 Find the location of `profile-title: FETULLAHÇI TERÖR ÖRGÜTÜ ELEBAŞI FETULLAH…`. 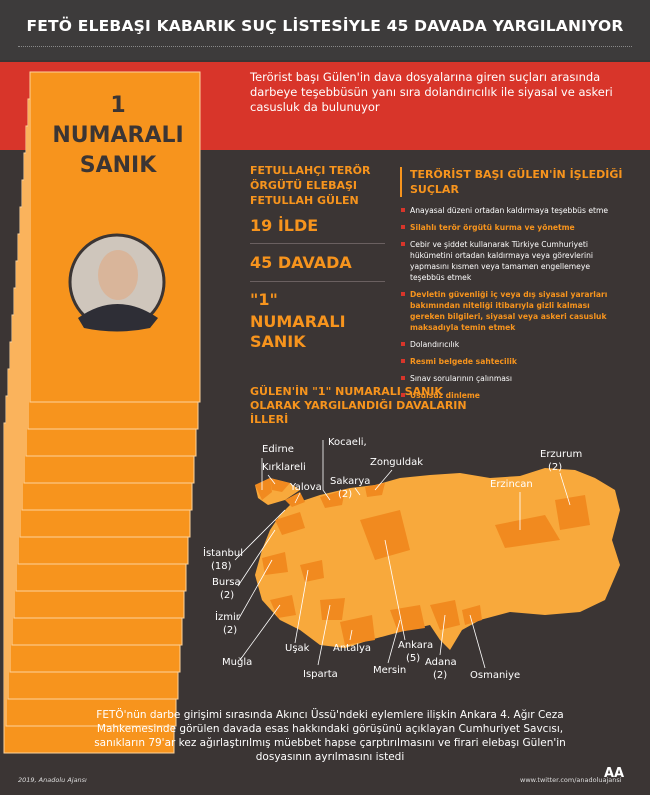

profile-title: FETULLAHÇI TERÖR ÖRGÜTÜ ELEBAŞI FETULLAH… is located at coordinates (310, 185).